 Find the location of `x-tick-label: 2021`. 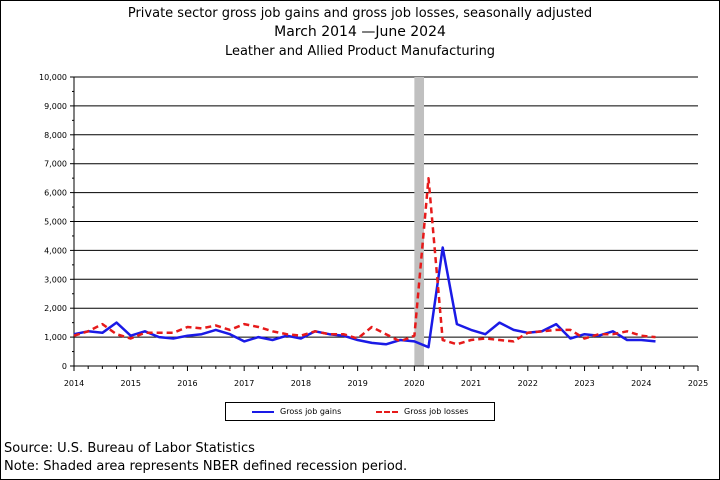

x-tick-label: 2021 is located at coordinates (471, 383).